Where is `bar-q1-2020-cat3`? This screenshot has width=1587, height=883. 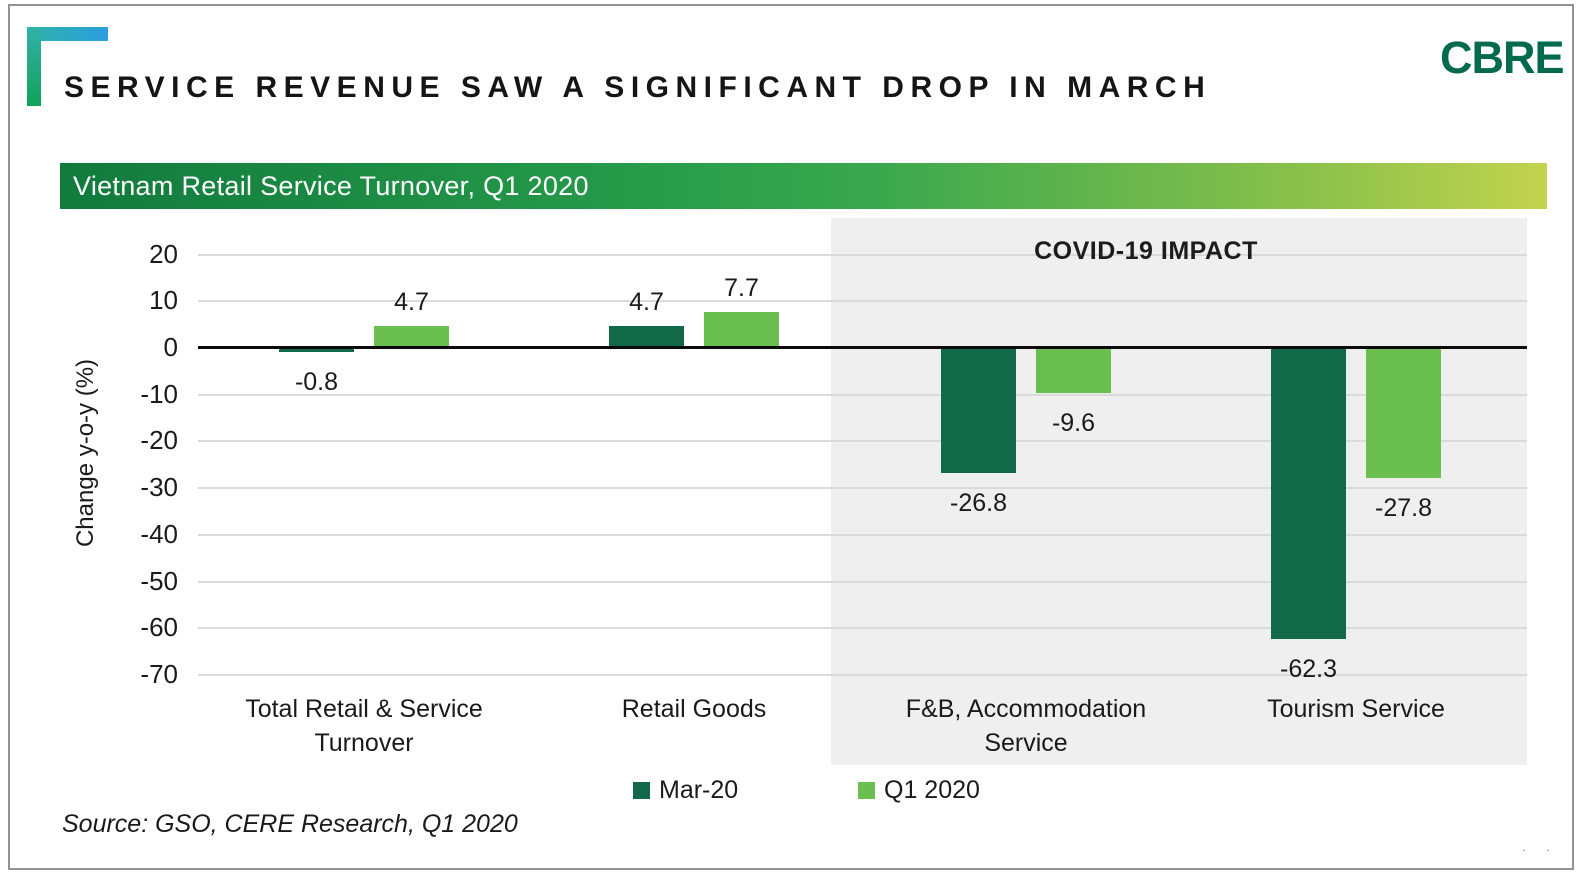
bar-q1-2020-cat3 is located at coordinates (1403, 413).